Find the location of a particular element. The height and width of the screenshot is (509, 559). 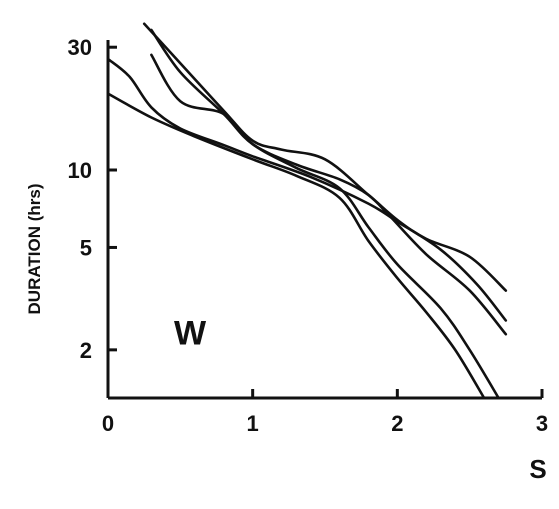

y-tick-label: 10 is located at coordinates (80, 170).